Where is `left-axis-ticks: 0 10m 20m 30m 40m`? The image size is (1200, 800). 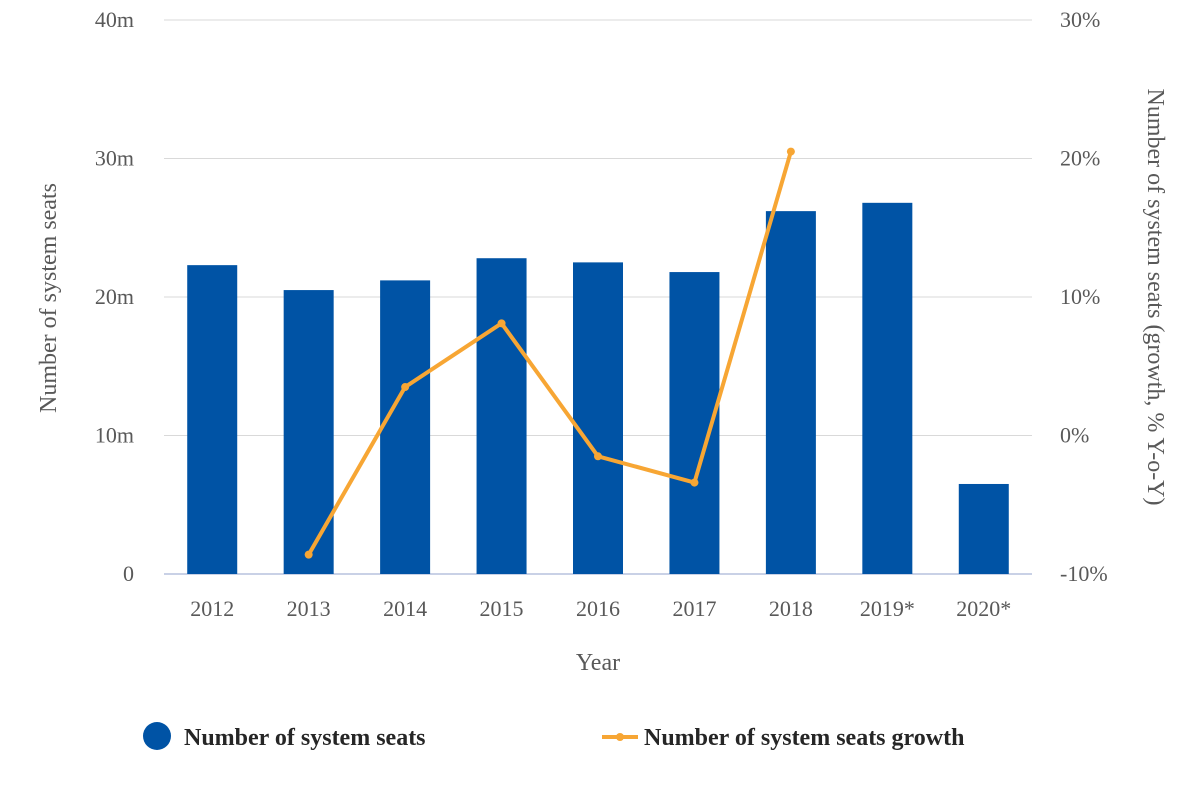
left-axis-ticks: 0 10m 20m 30m 40m is located at coordinates (114, 296).